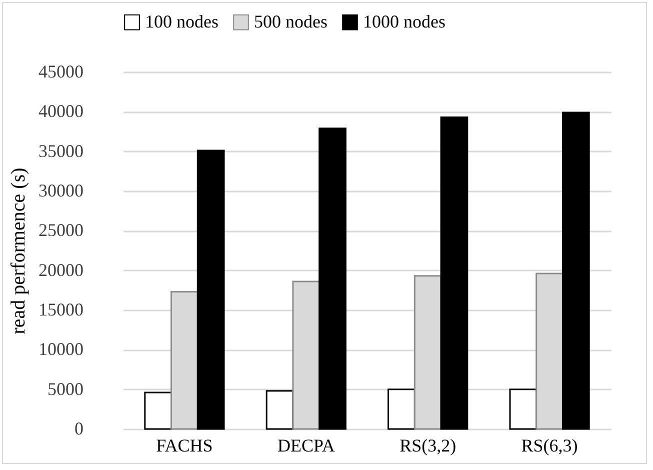  Describe the element at coordinates (291, 21) in the screenshot. I see `legend-label: 500 nodes` at that location.